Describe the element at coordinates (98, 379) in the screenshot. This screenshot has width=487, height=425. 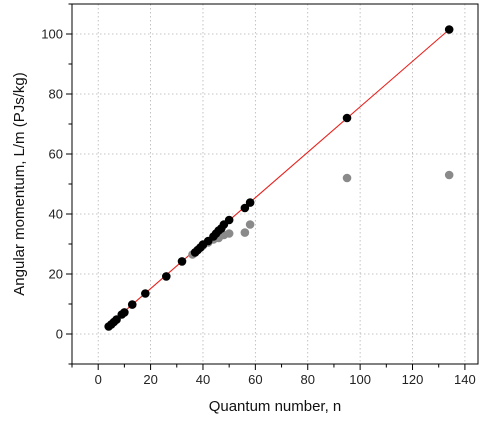
I see `x-tick-label: 0` at that location.